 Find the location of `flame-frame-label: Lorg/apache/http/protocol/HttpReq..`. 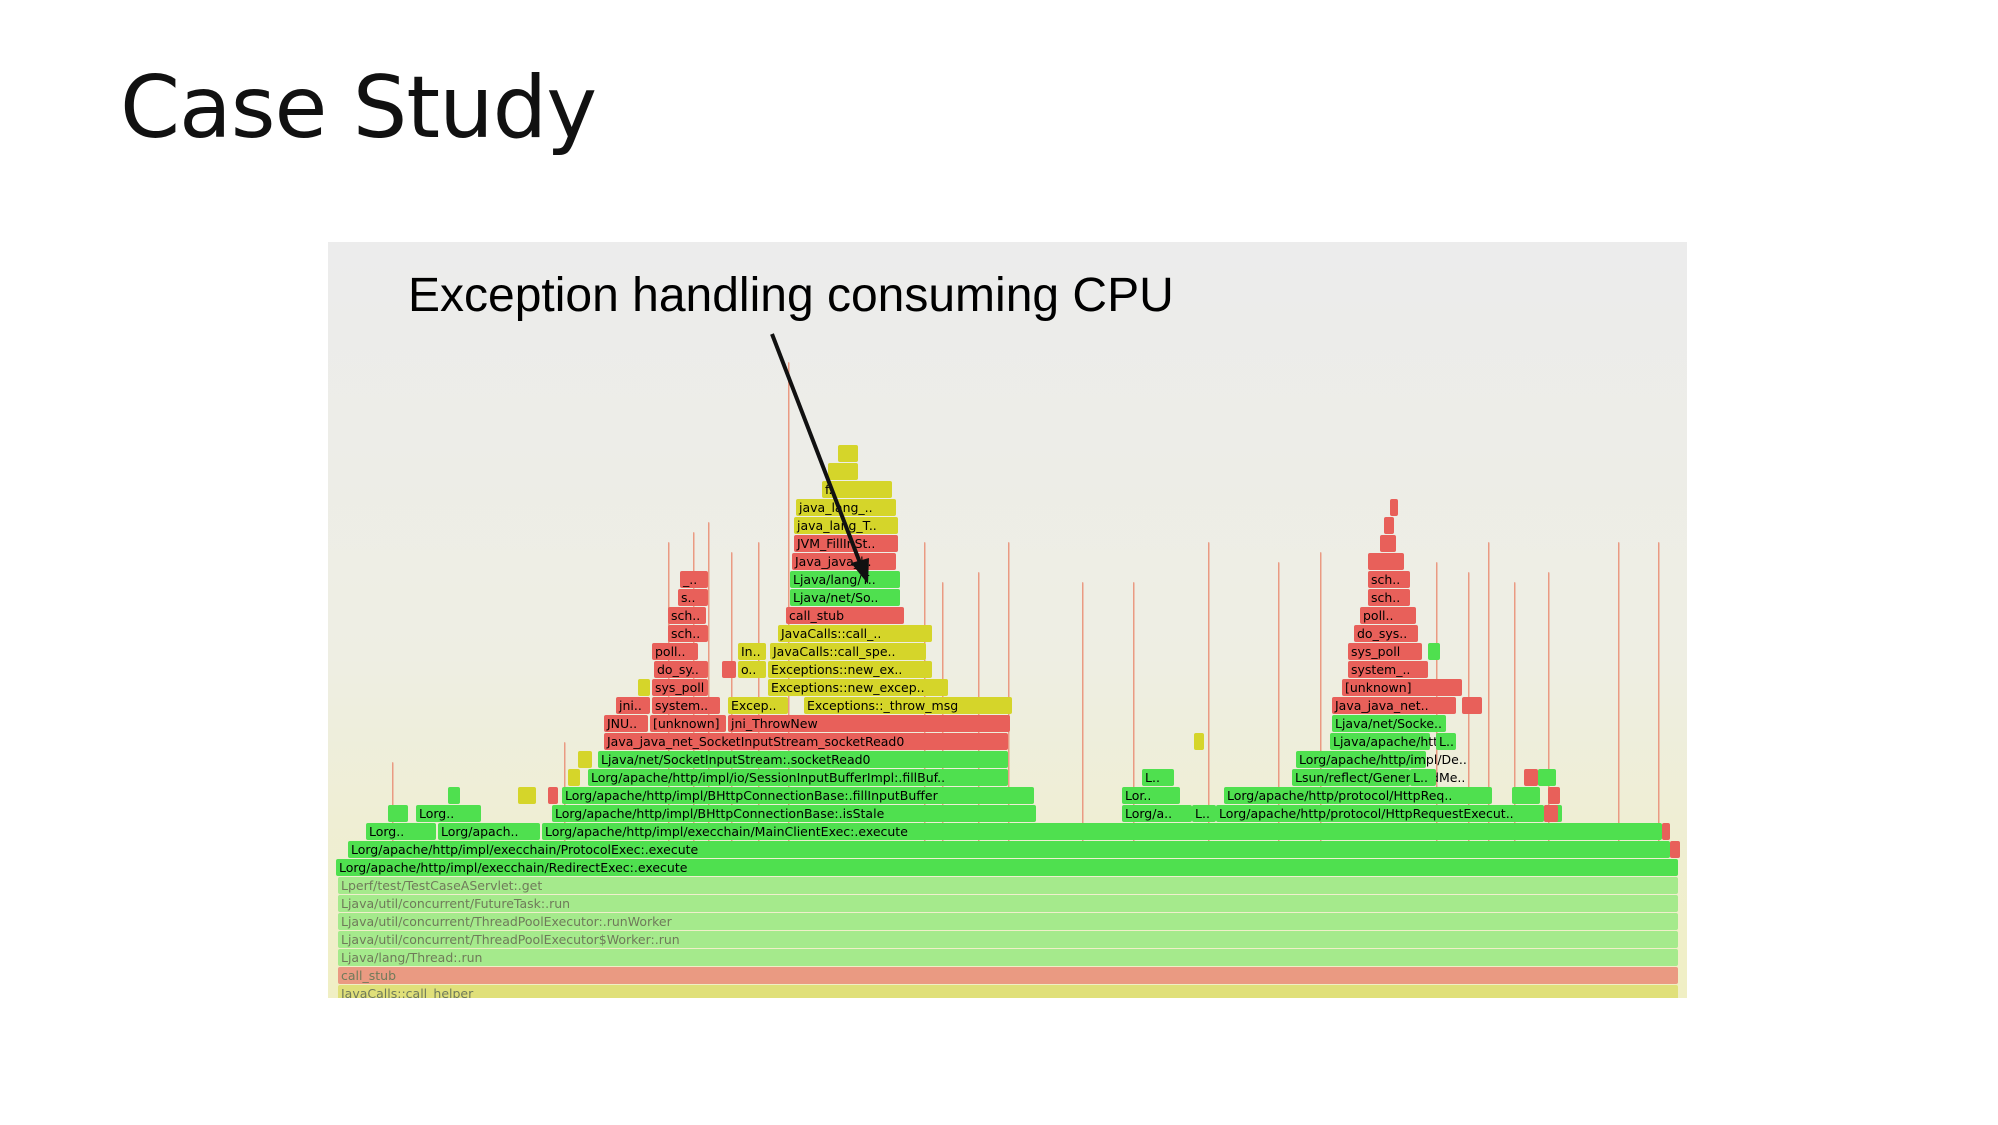

flame-frame-label: Lorg/apache/http/protocol/HttpReq.. is located at coordinates (1339, 795).